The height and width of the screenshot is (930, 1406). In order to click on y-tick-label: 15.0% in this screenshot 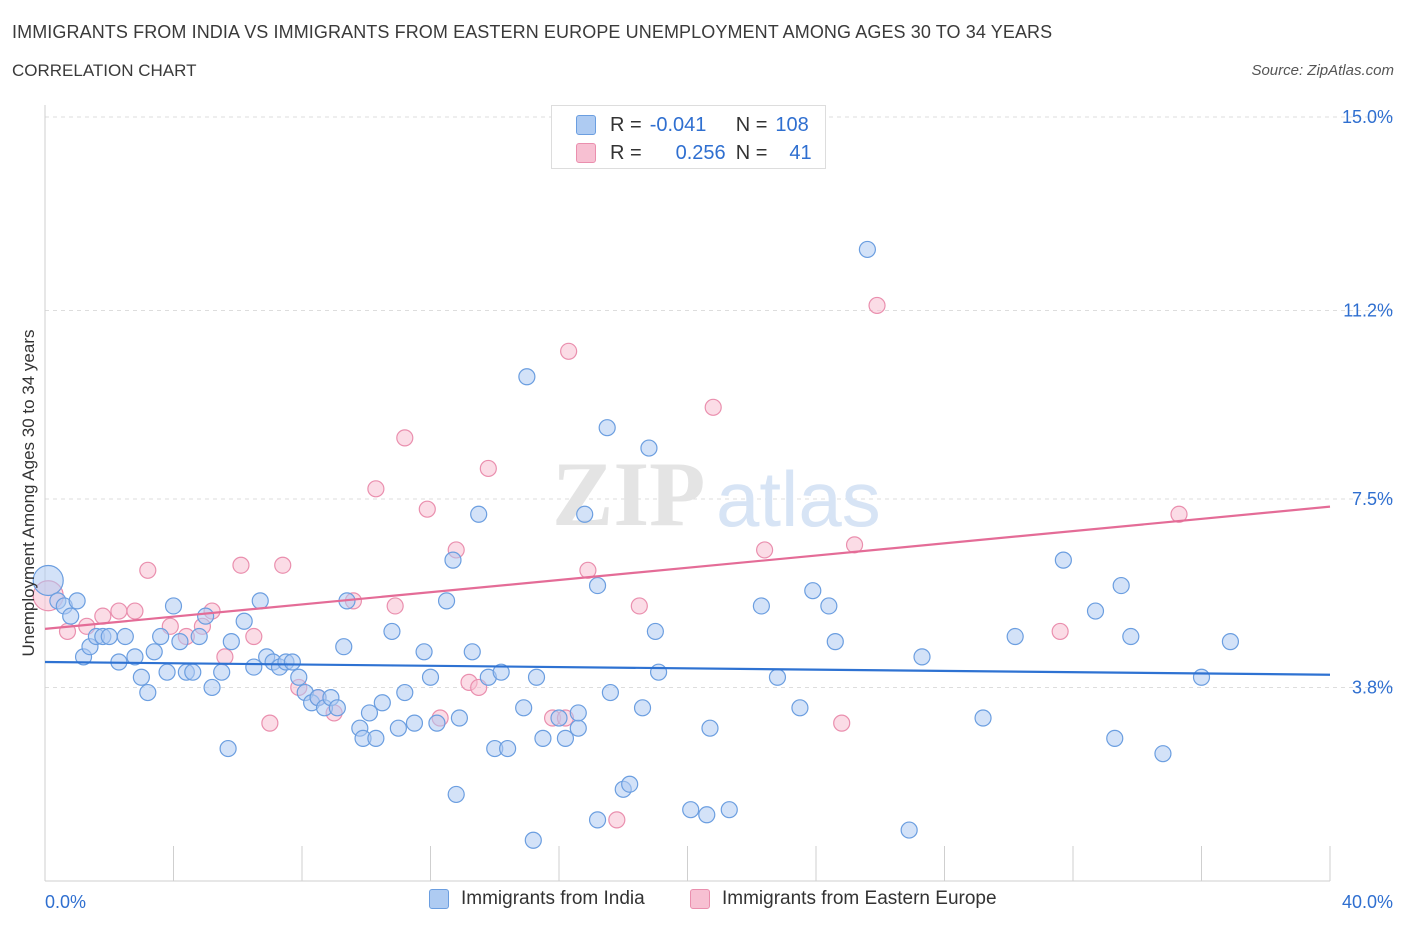, I will do `click(1367, 117)`.